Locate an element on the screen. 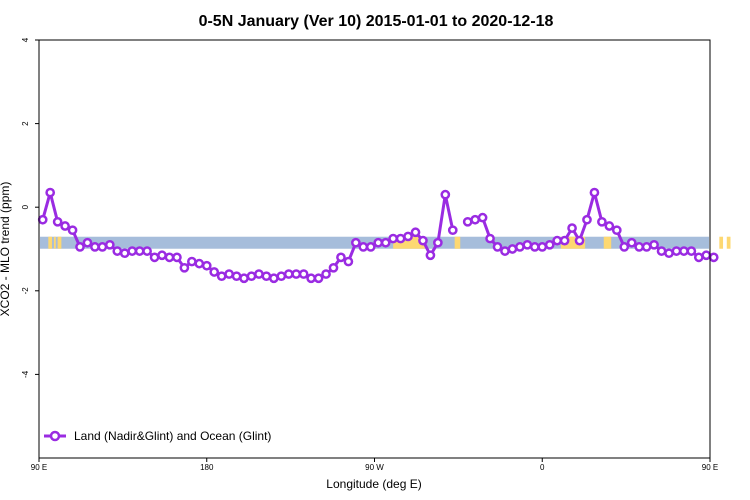 The height and width of the screenshot is (500, 750). x-axis-label: Longitude (deg E) is located at coordinates (373, 484).